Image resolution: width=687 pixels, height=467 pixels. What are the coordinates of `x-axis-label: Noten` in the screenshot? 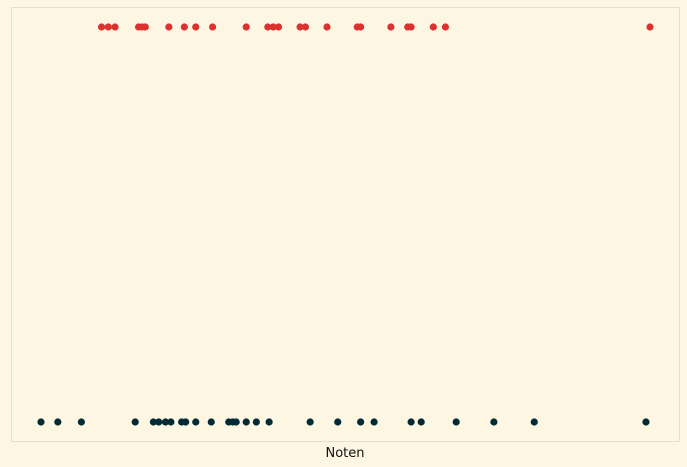 It's located at (344, 453).